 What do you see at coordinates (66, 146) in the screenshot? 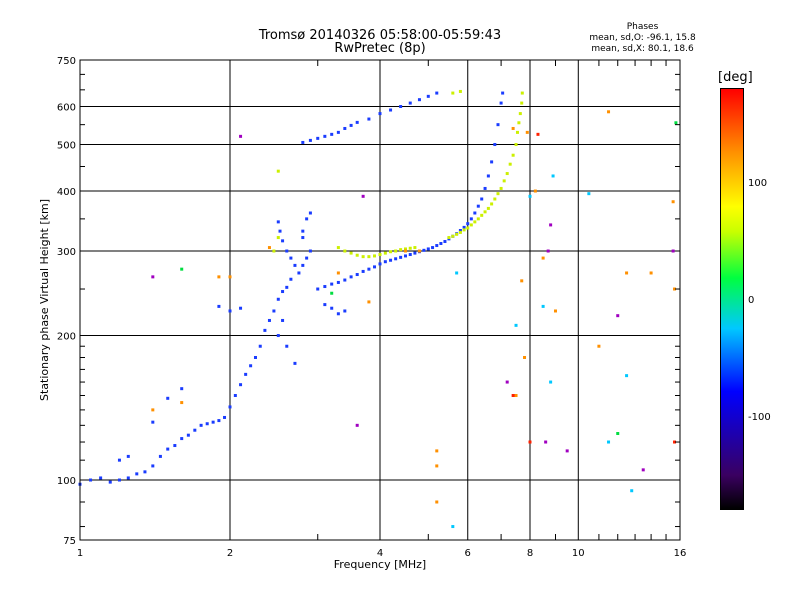
I see `y-tick-label: 500` at bounding box center [66, 146].